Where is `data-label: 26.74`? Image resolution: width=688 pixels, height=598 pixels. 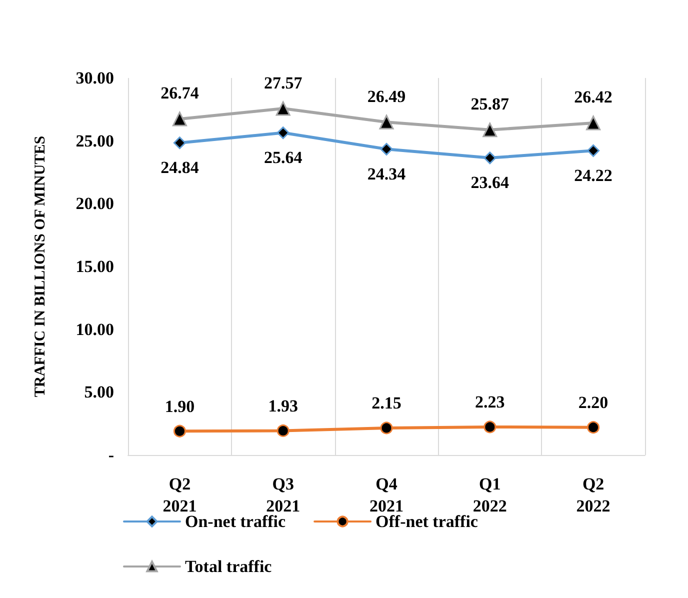
data-label: 26.74 is located at coordinates (180, 93).